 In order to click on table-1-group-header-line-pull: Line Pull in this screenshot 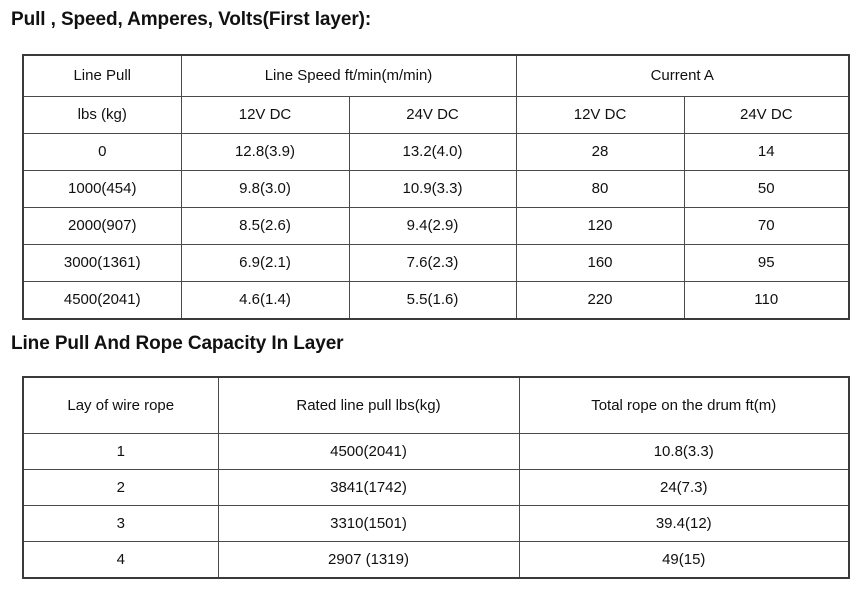, I will do `click(102, 75)`.